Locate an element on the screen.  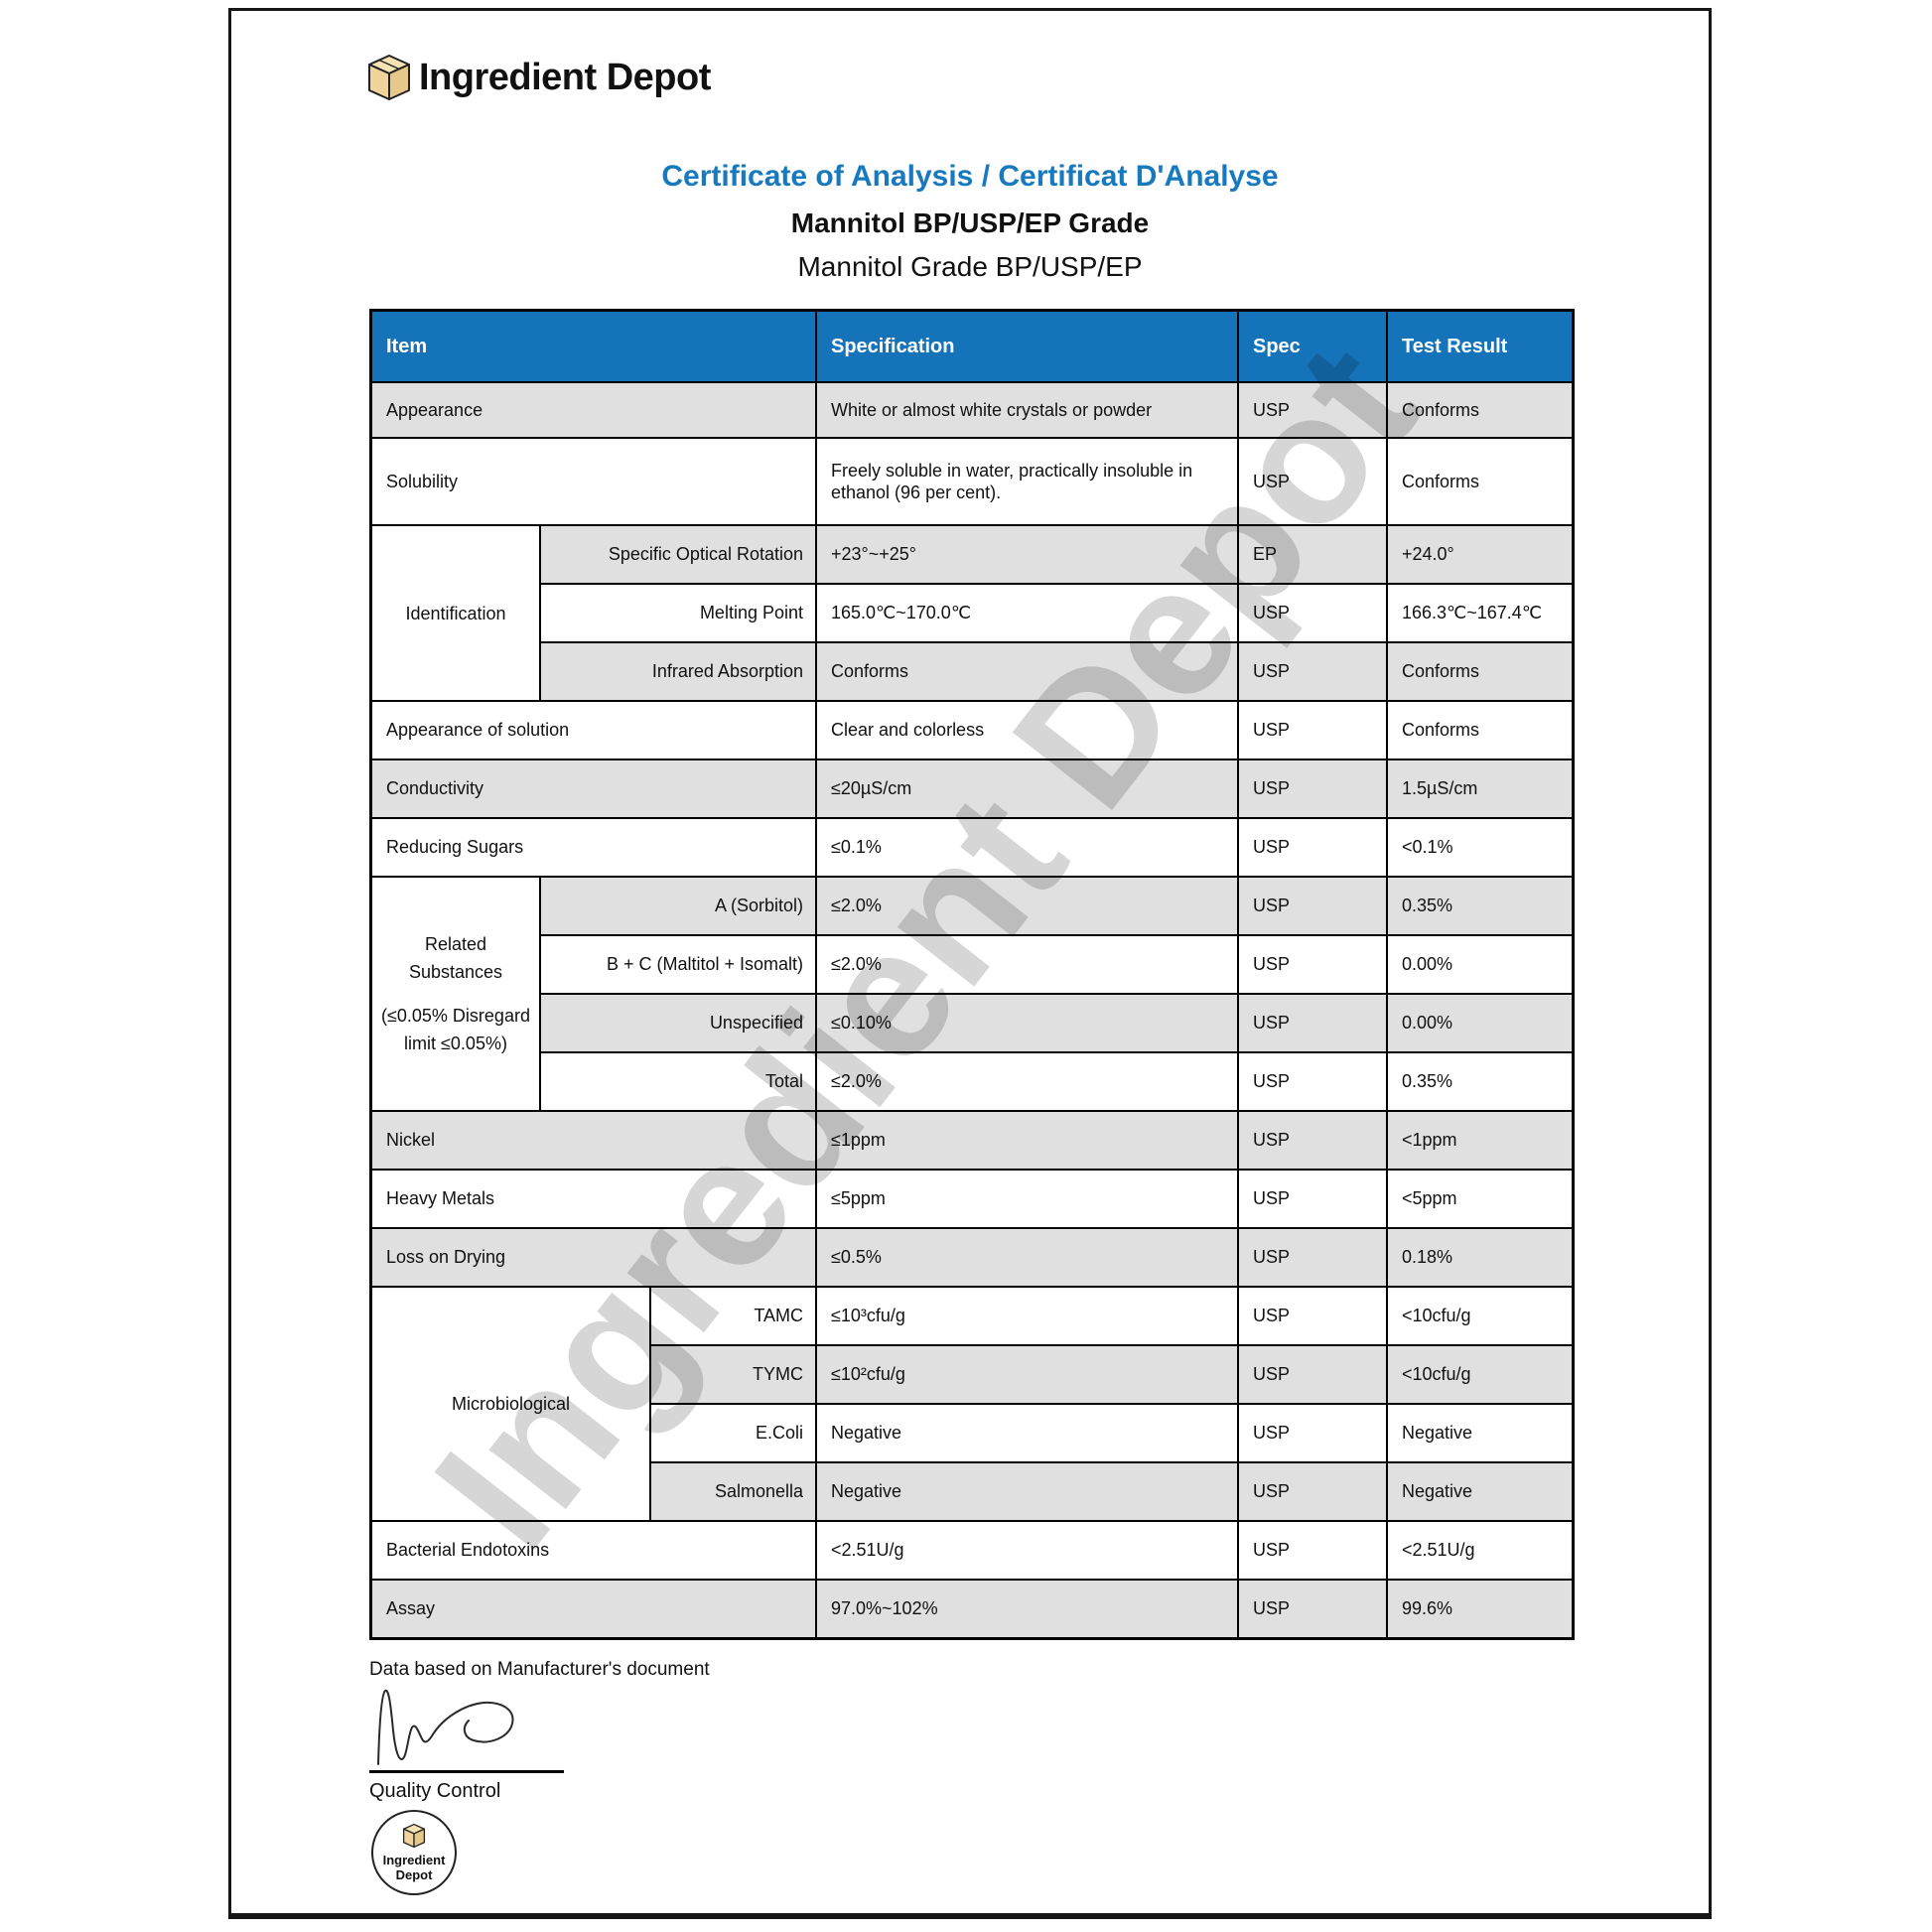
table-row: Infrared Absorption Conforms USP Conforms is located at coordinates (972, 670).